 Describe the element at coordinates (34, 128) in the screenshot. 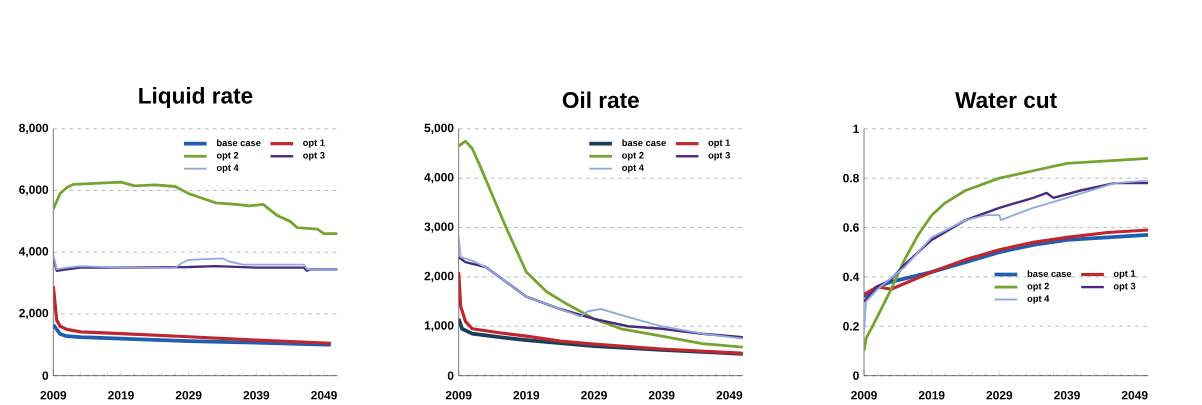

I see `y-tick-label: 8,000` at that location.